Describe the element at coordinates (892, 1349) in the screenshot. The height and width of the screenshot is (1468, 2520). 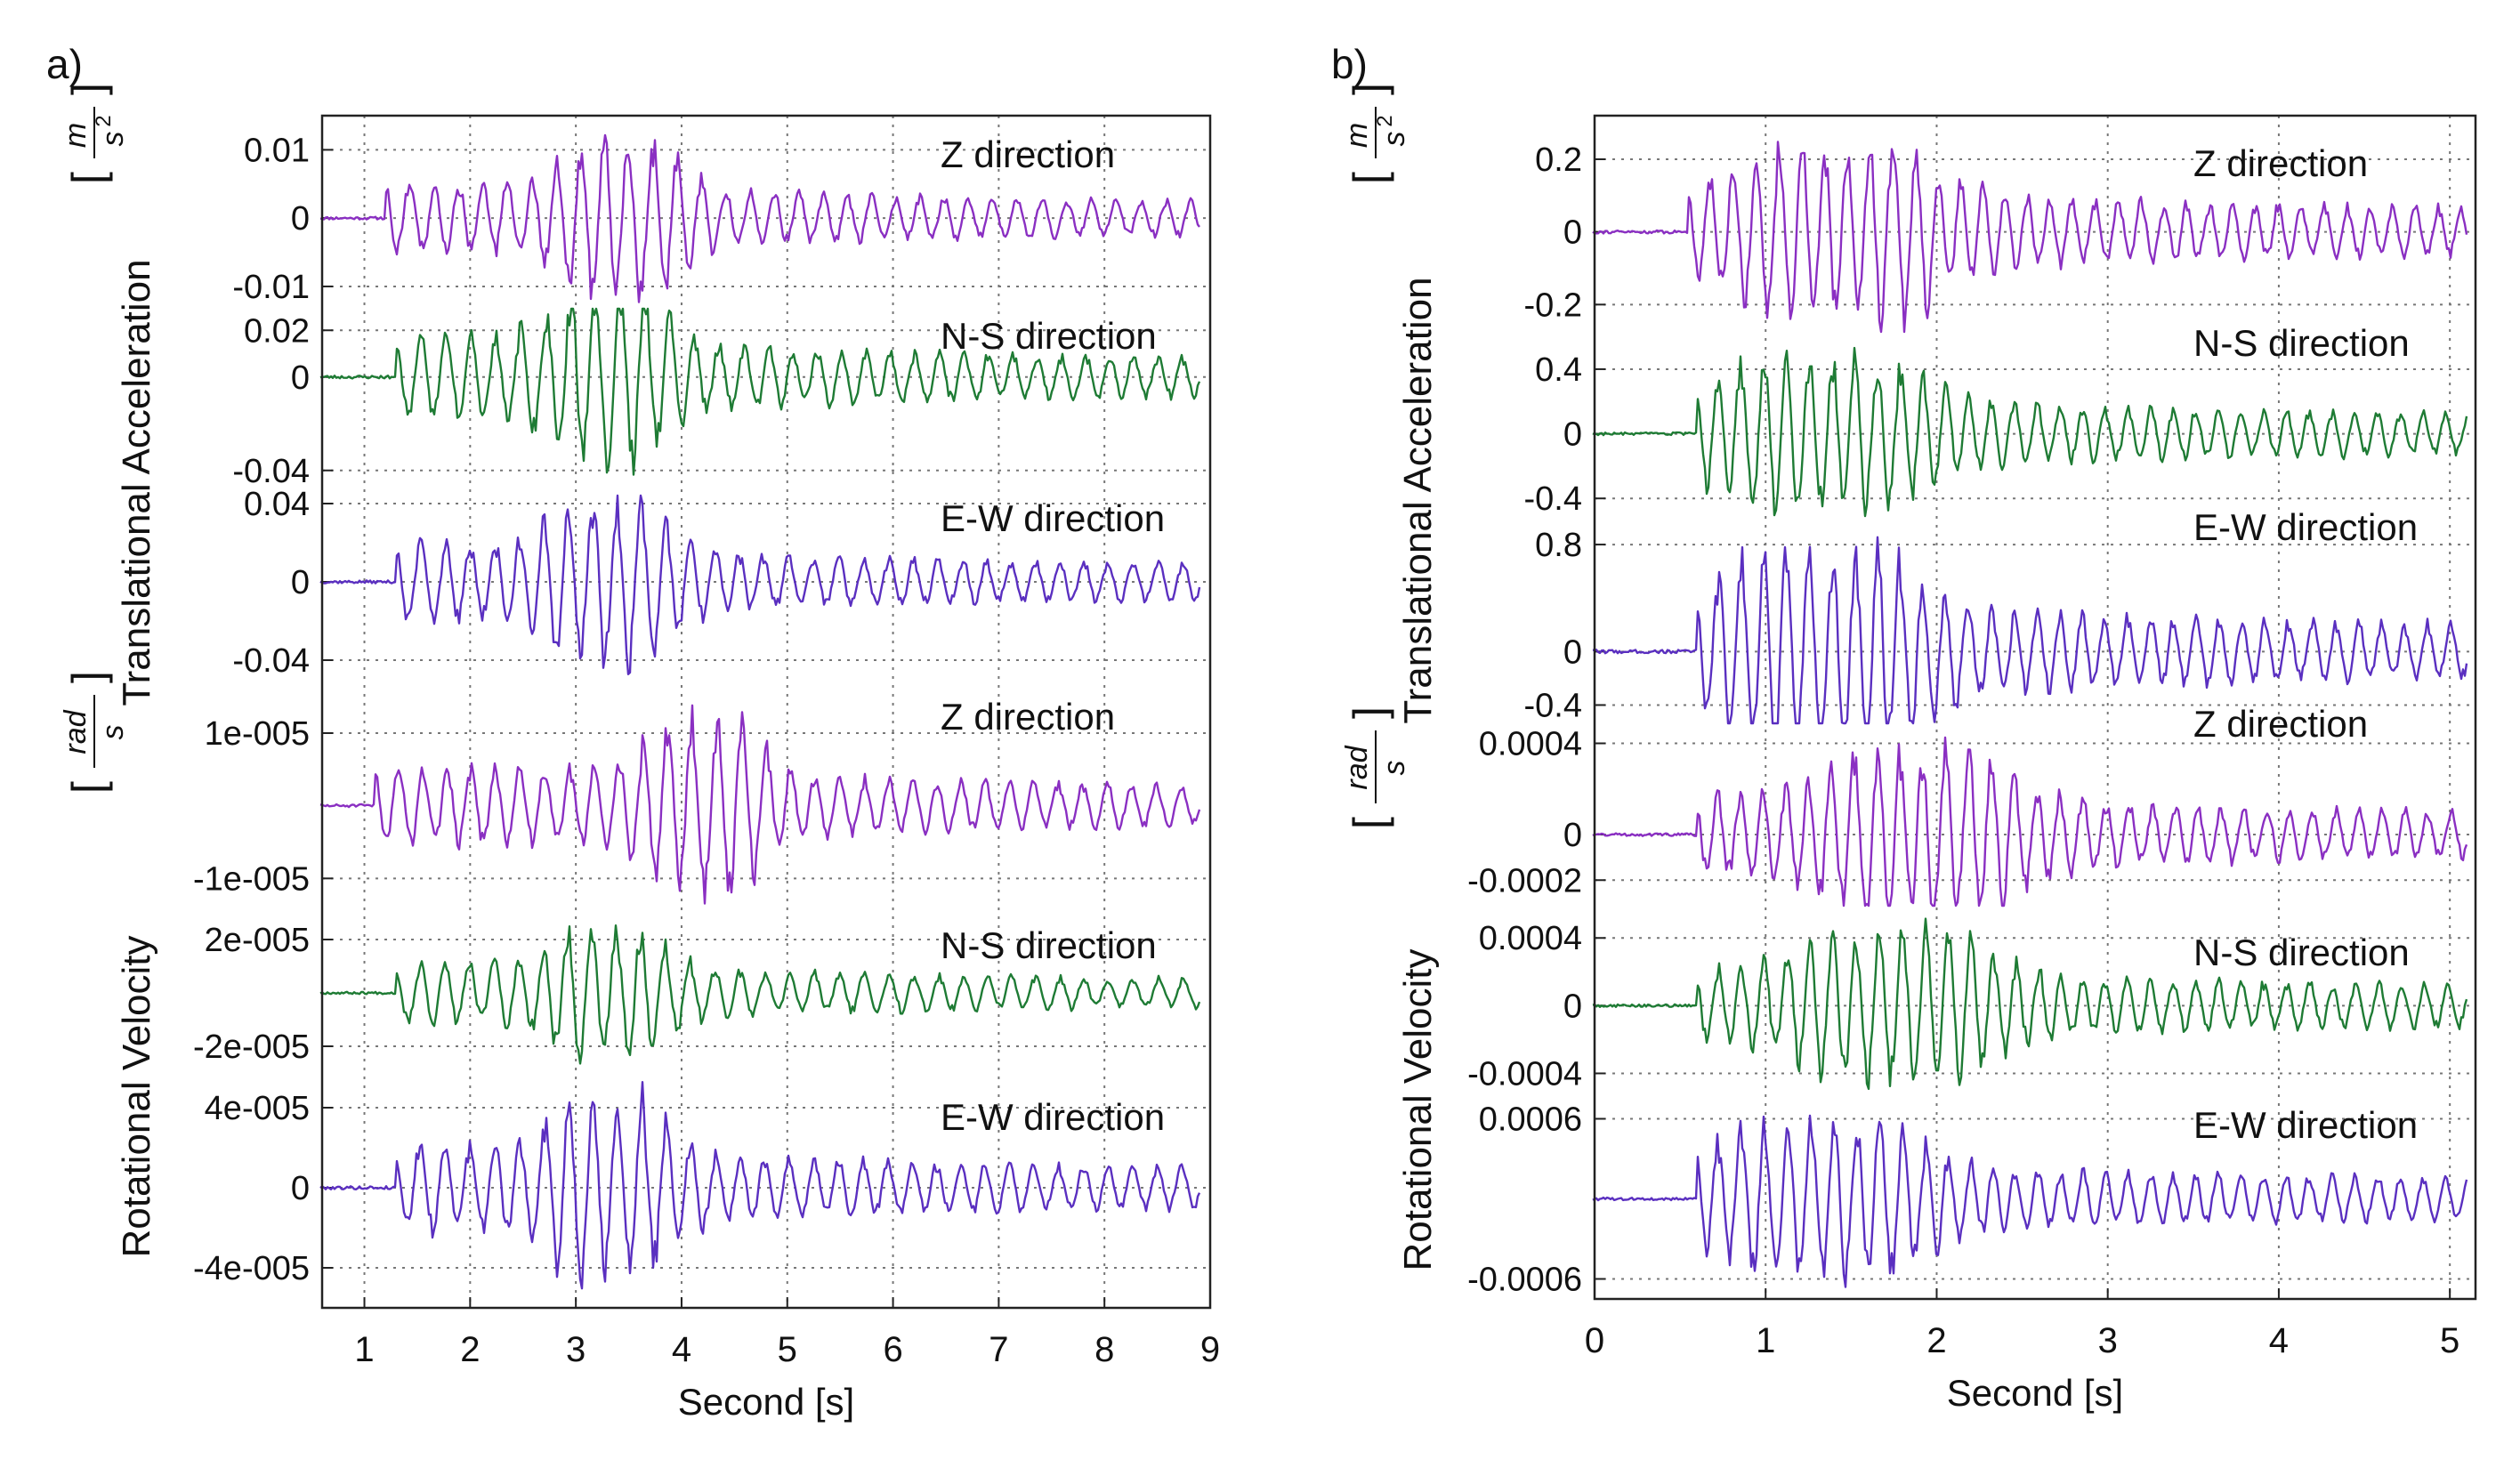
I see `x-tick-label: 6` at that location.